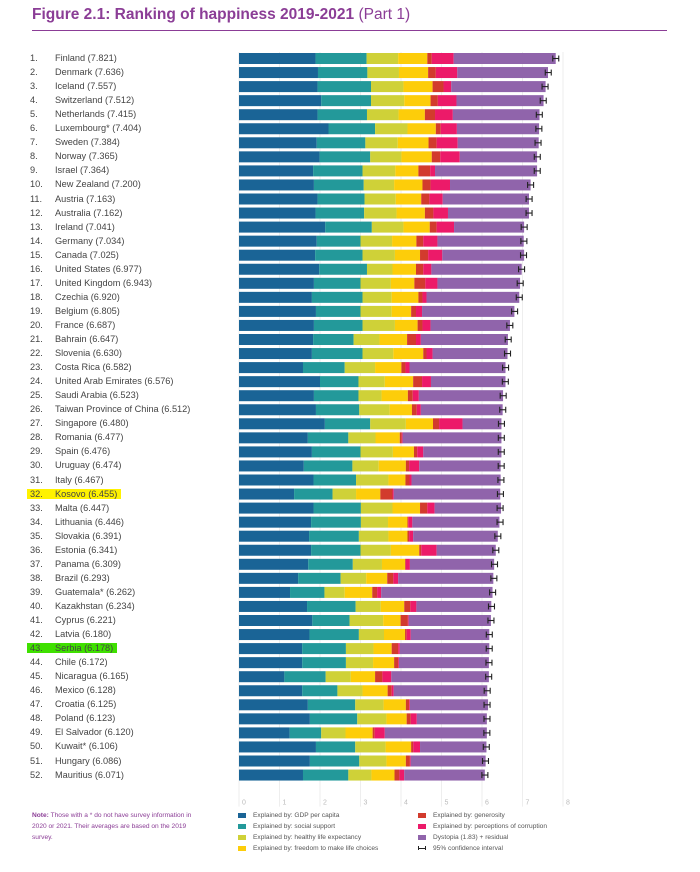 The height and width of the screenshot is (872, 700). Describe the element at coordinates (85, 690) in the screenshot. I see `country-name-score: Mexico (6.128)` at that location.